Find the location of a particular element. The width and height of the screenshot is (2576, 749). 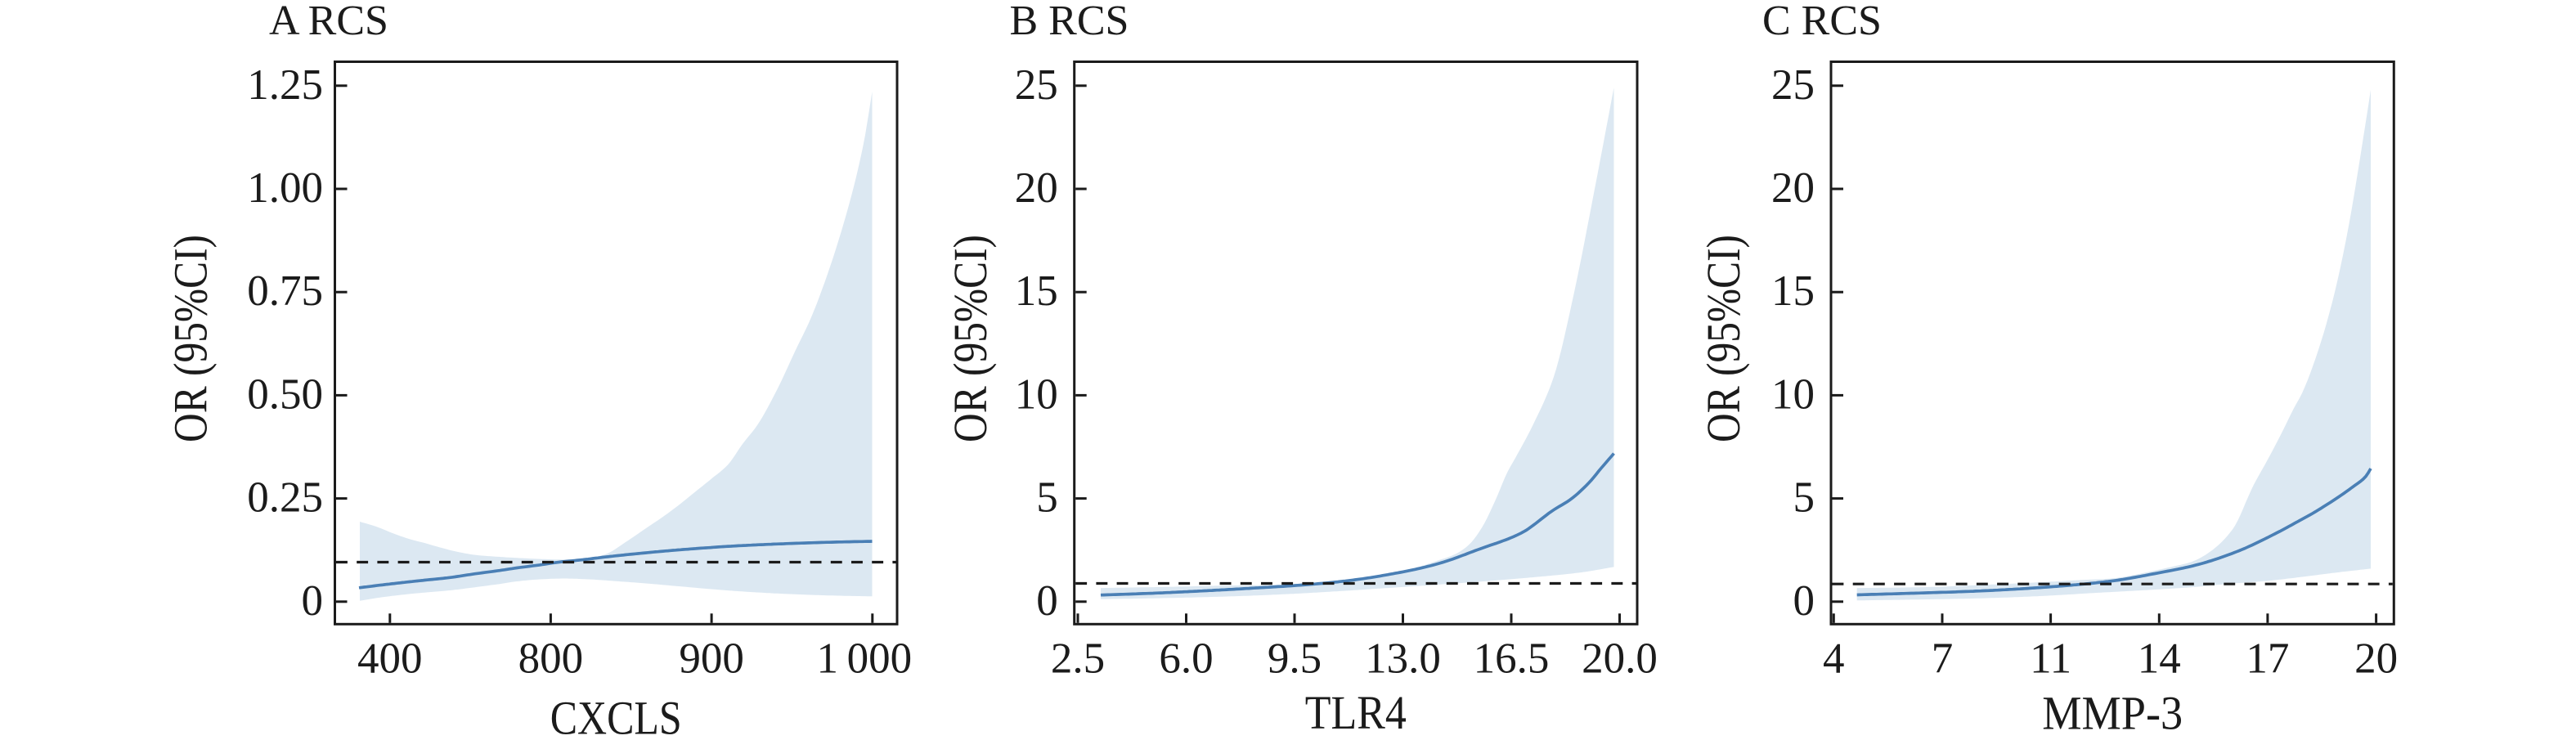

svg-text: CXCLS is located at coordinates (616, 718).